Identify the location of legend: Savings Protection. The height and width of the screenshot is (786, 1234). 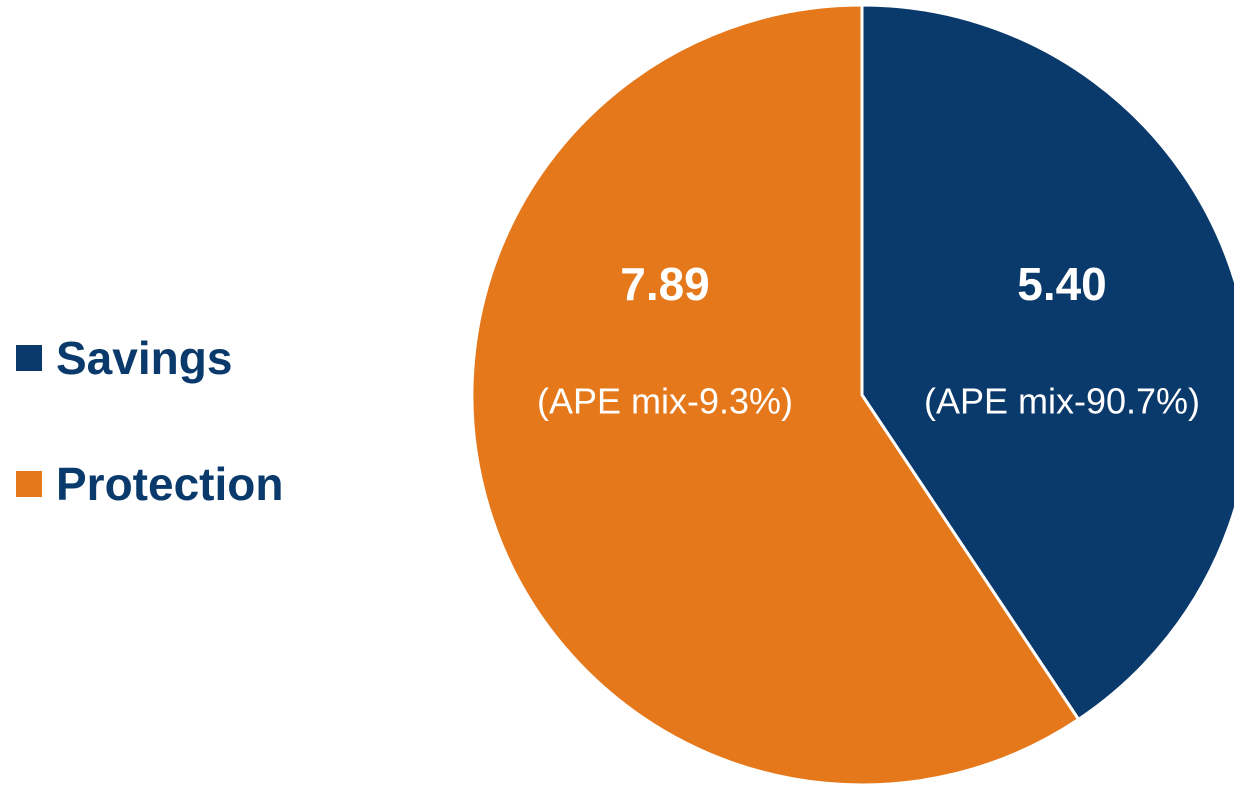
(149, 421).